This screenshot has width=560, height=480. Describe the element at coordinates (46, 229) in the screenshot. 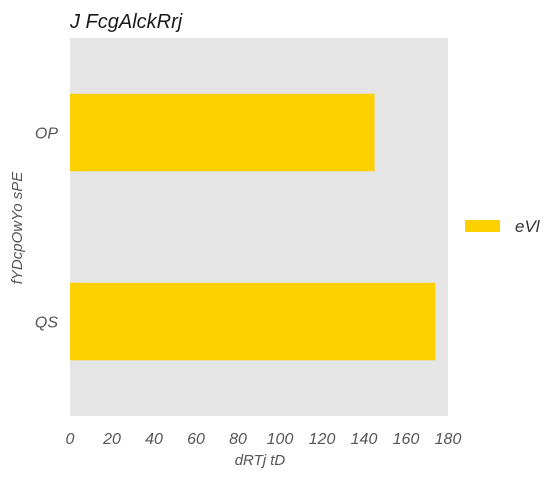

I see `y-tick-labels: OP QS` at that location.